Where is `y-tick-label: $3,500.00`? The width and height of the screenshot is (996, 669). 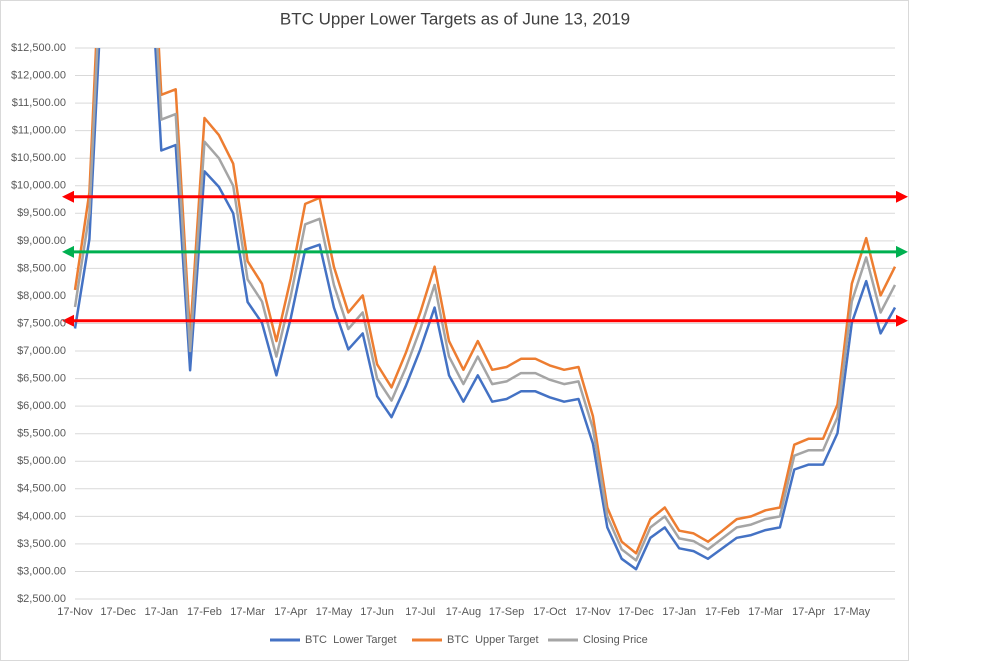 y-tick-label: $3,500.00 is located at coordinates (41, 544).